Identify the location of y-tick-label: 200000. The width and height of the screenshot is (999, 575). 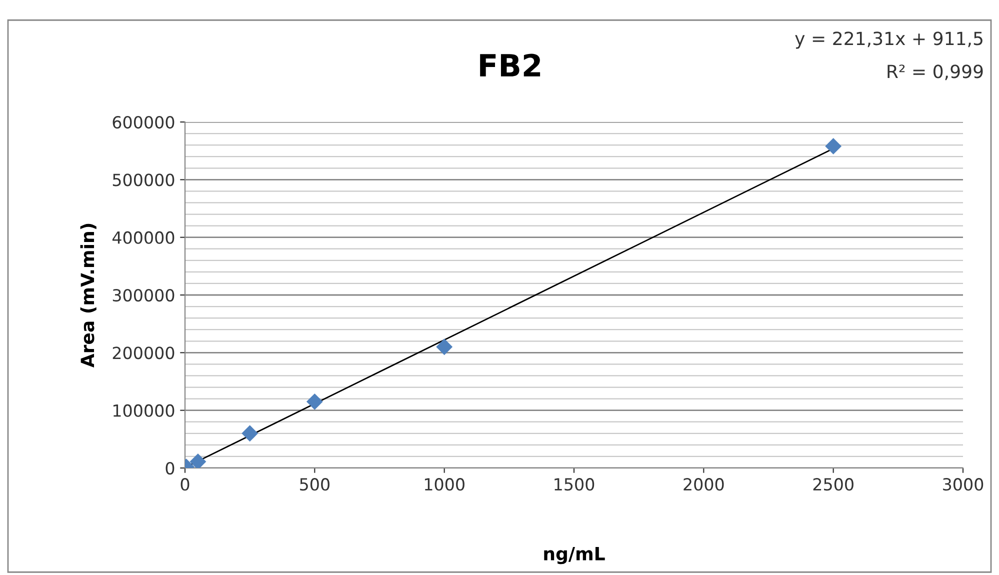
(143, 353).